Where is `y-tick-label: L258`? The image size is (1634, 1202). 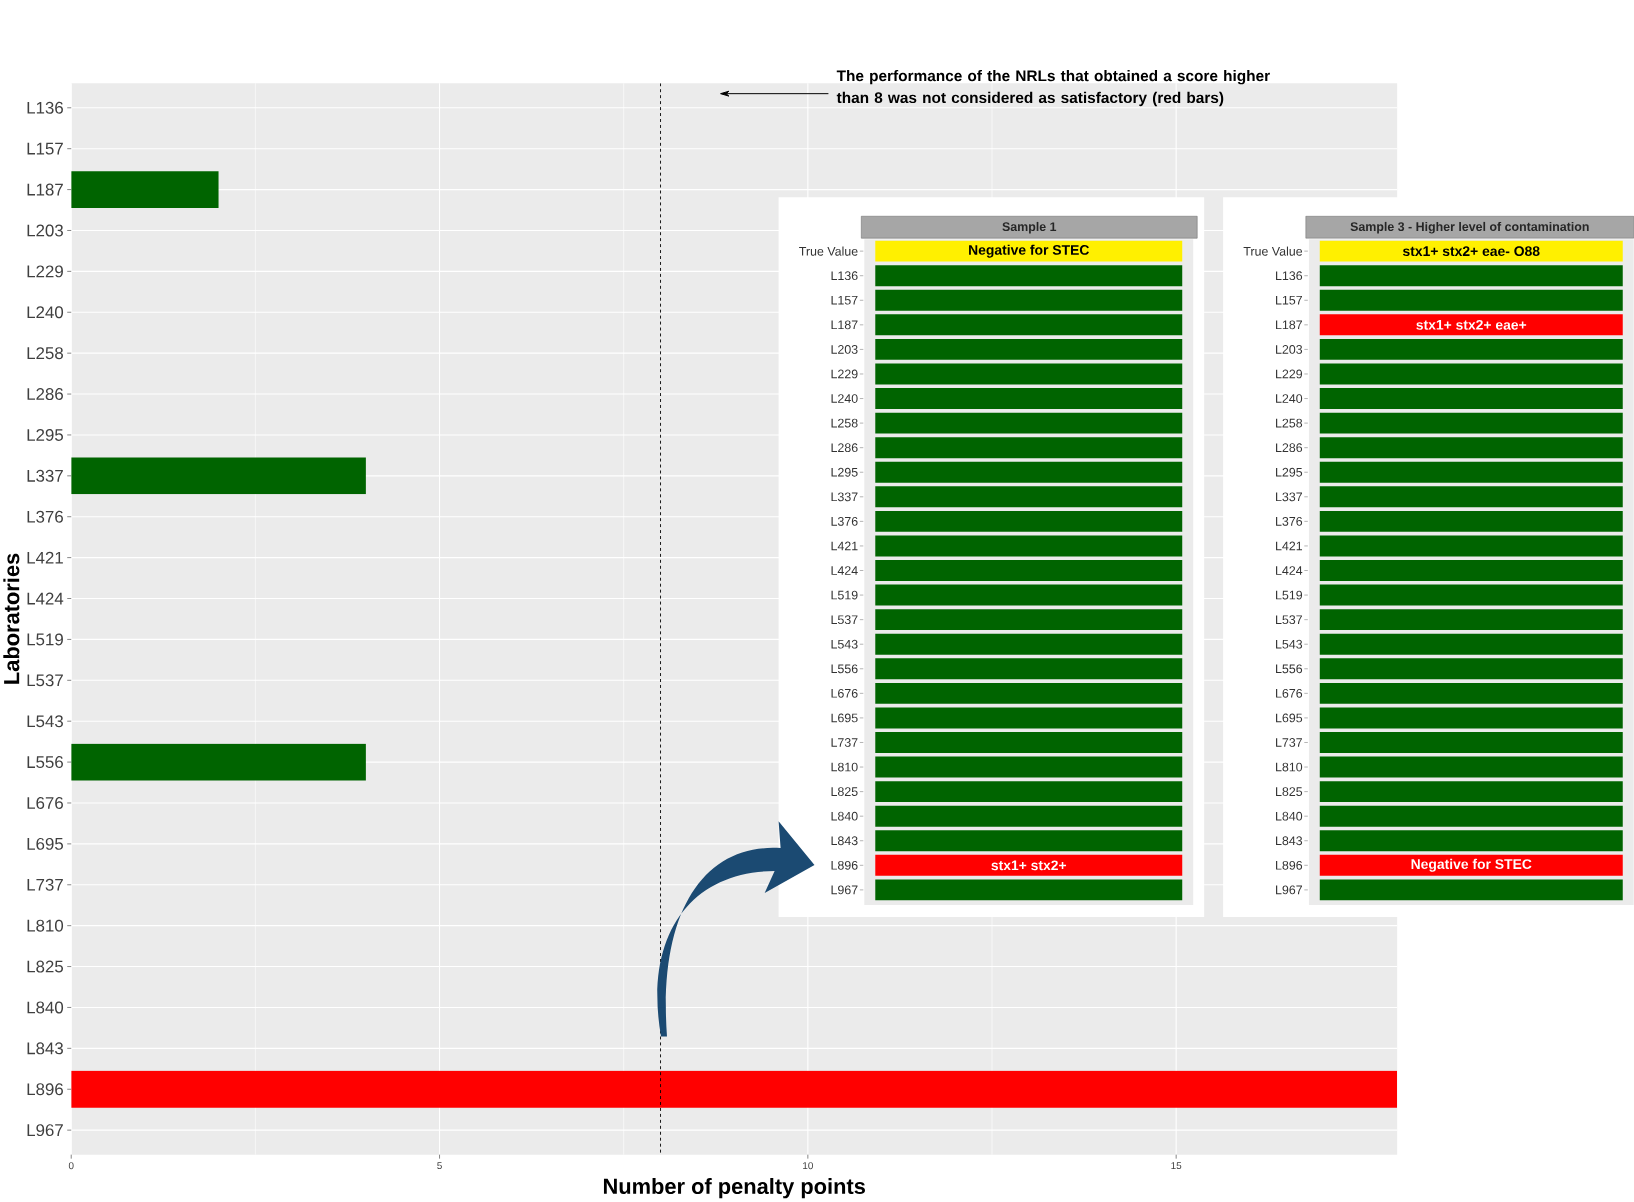 y-tick-label: L258 is located at coordinates (45, 353).